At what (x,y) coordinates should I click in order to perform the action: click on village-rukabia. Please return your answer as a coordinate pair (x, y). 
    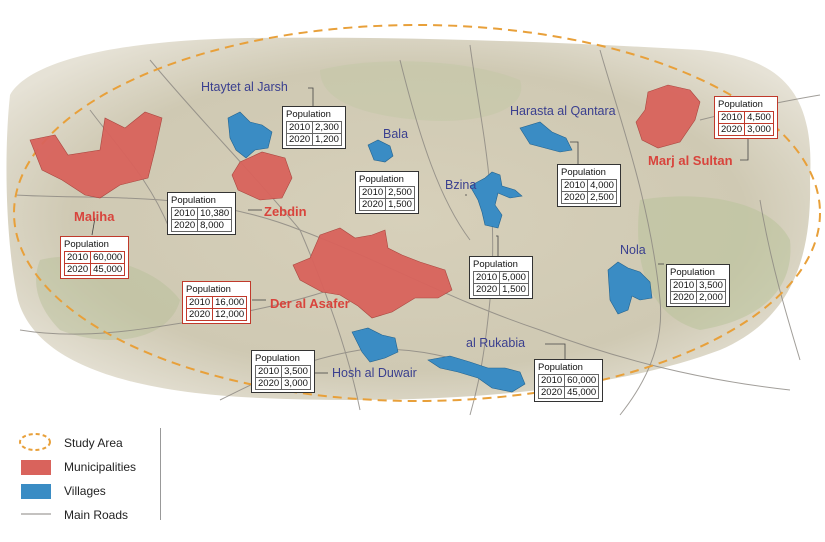
    Looking at the image, I should click on (476, 374).